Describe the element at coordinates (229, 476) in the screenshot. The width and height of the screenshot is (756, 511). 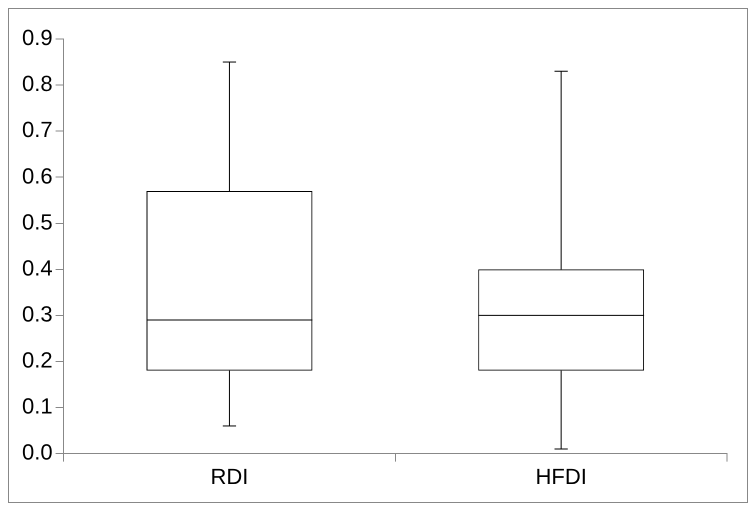
I see `x-tick-label: RDI` at that location.